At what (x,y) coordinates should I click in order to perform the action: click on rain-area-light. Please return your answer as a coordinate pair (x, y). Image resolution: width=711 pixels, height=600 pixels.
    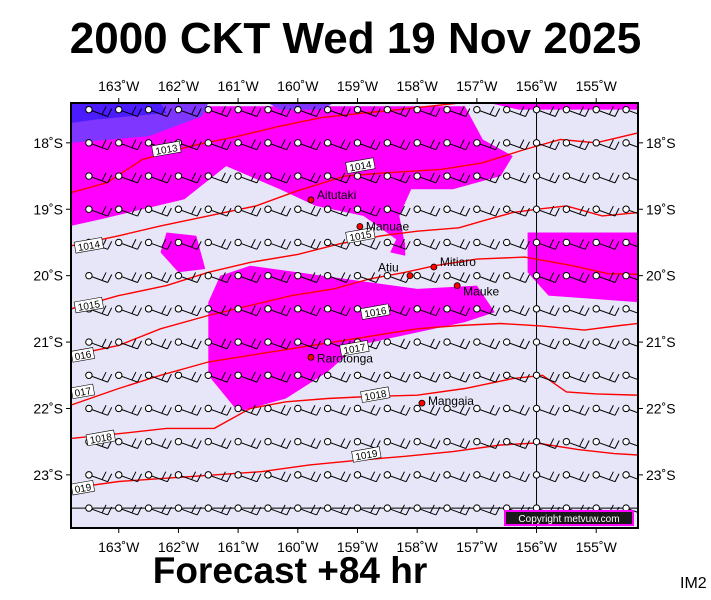
    Looking at the image, I should click on (563, 106).